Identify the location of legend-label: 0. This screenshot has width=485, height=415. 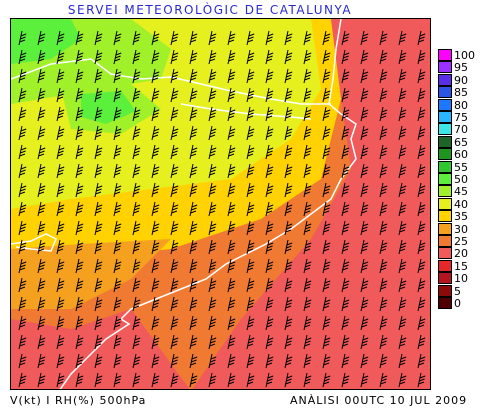
(457, 303).